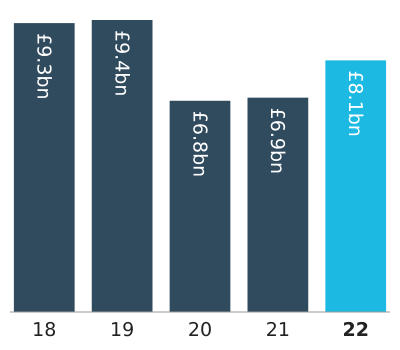  What do you see at coordinates (43, 66) in the screenshot?
I see `data-label: £9.3bn` at bounding box center [43, 66].